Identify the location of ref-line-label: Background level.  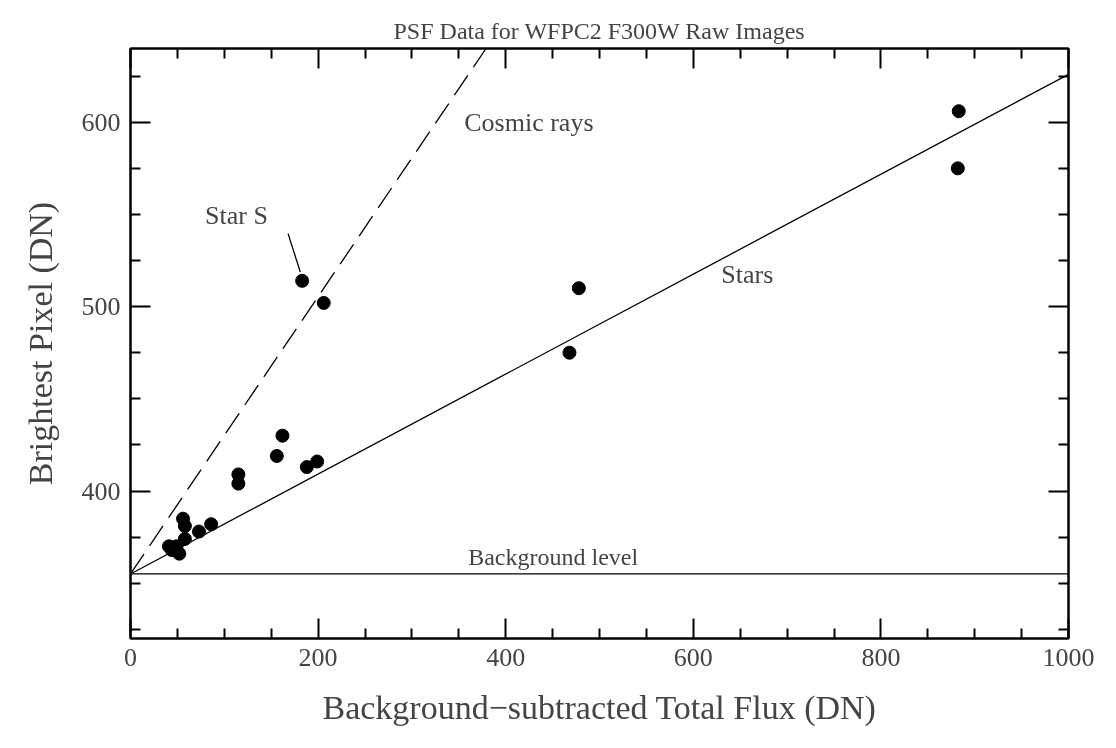
(553, 556).